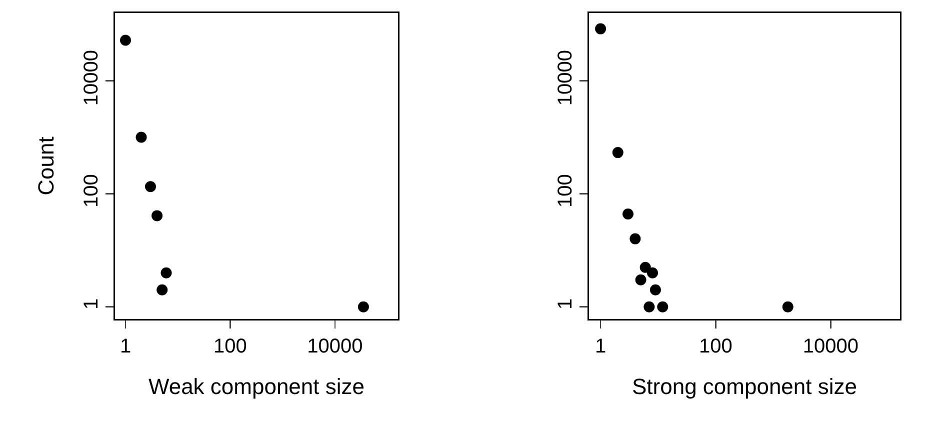  Describe the element at coordinates (745, 387) in the screenshot. I see `x-axis-title: Strong component size` at that location.